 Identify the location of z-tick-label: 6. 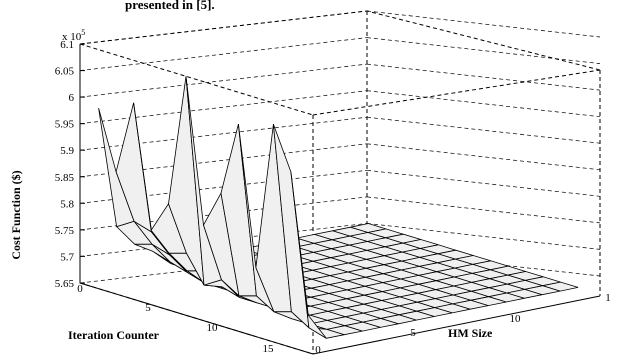
(72, 98).